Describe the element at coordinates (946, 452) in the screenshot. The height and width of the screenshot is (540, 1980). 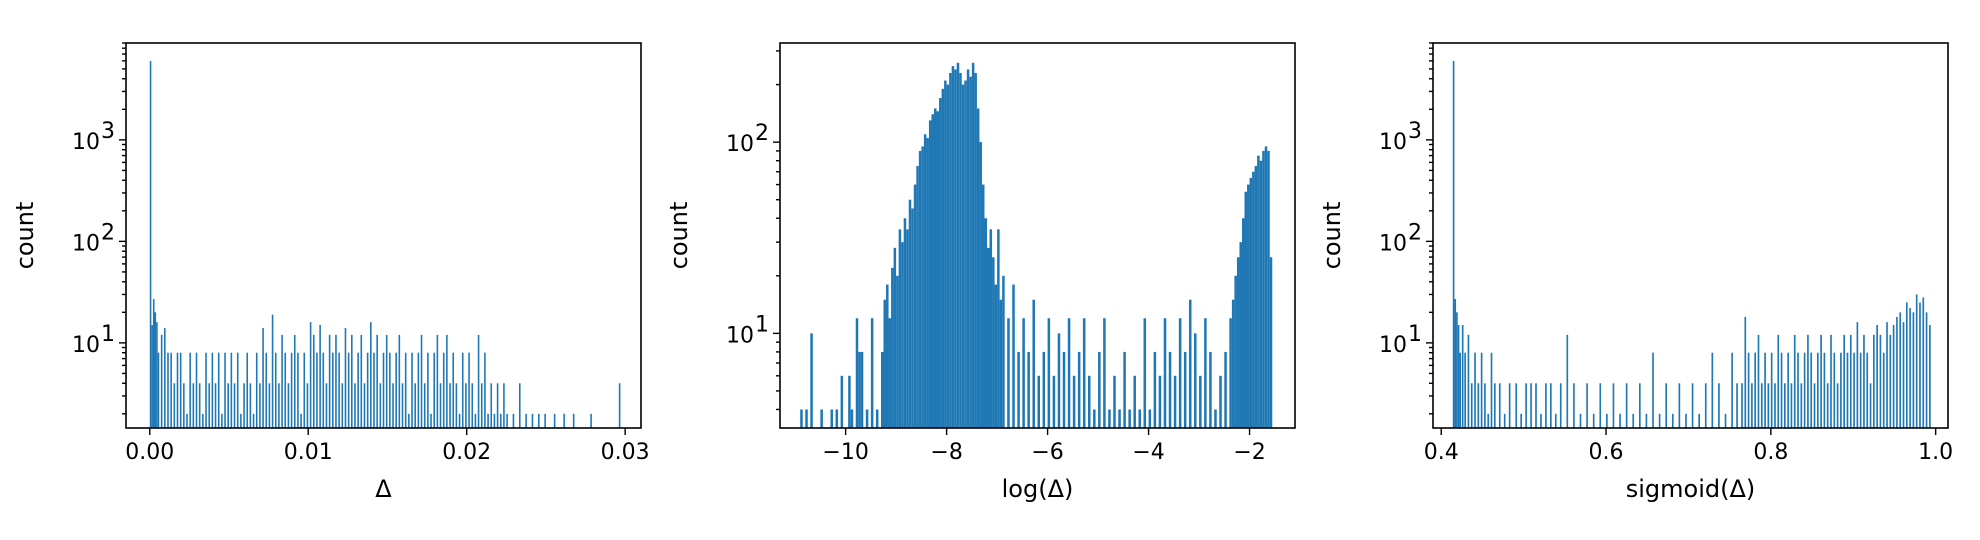
I see `x-tick-label: −8` at that location.